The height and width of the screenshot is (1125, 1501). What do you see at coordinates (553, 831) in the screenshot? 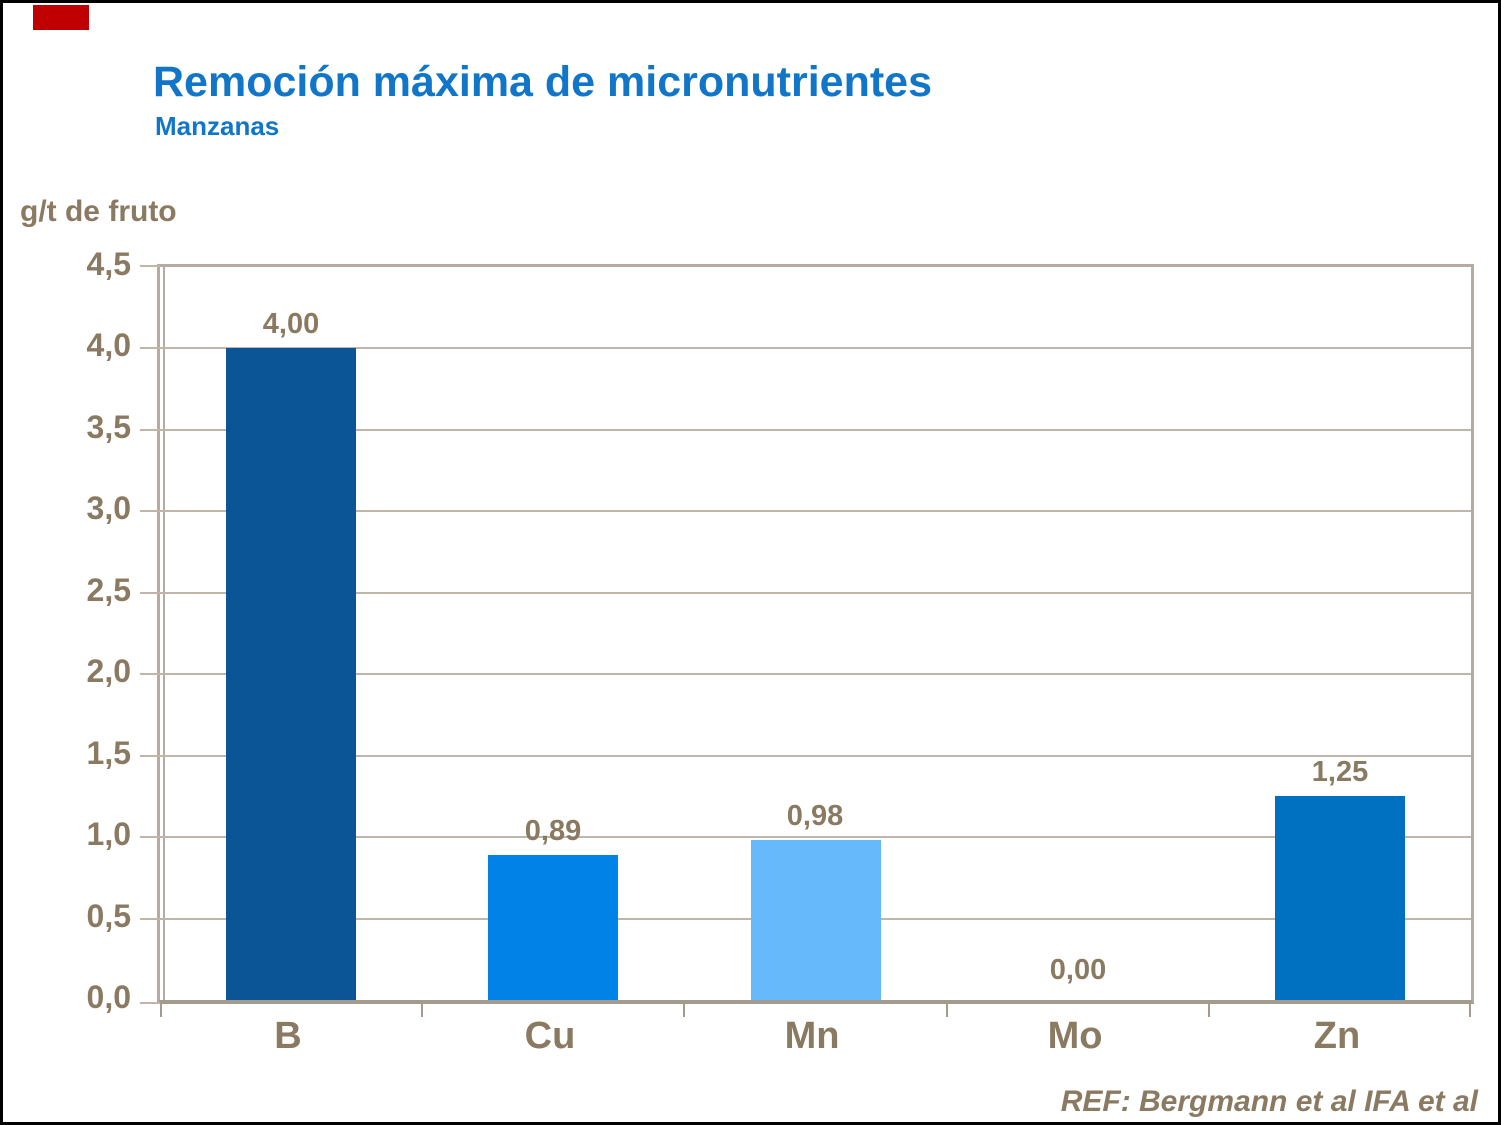
I see `value-label-Cu: 0,89` at bounding box center [553, 831].